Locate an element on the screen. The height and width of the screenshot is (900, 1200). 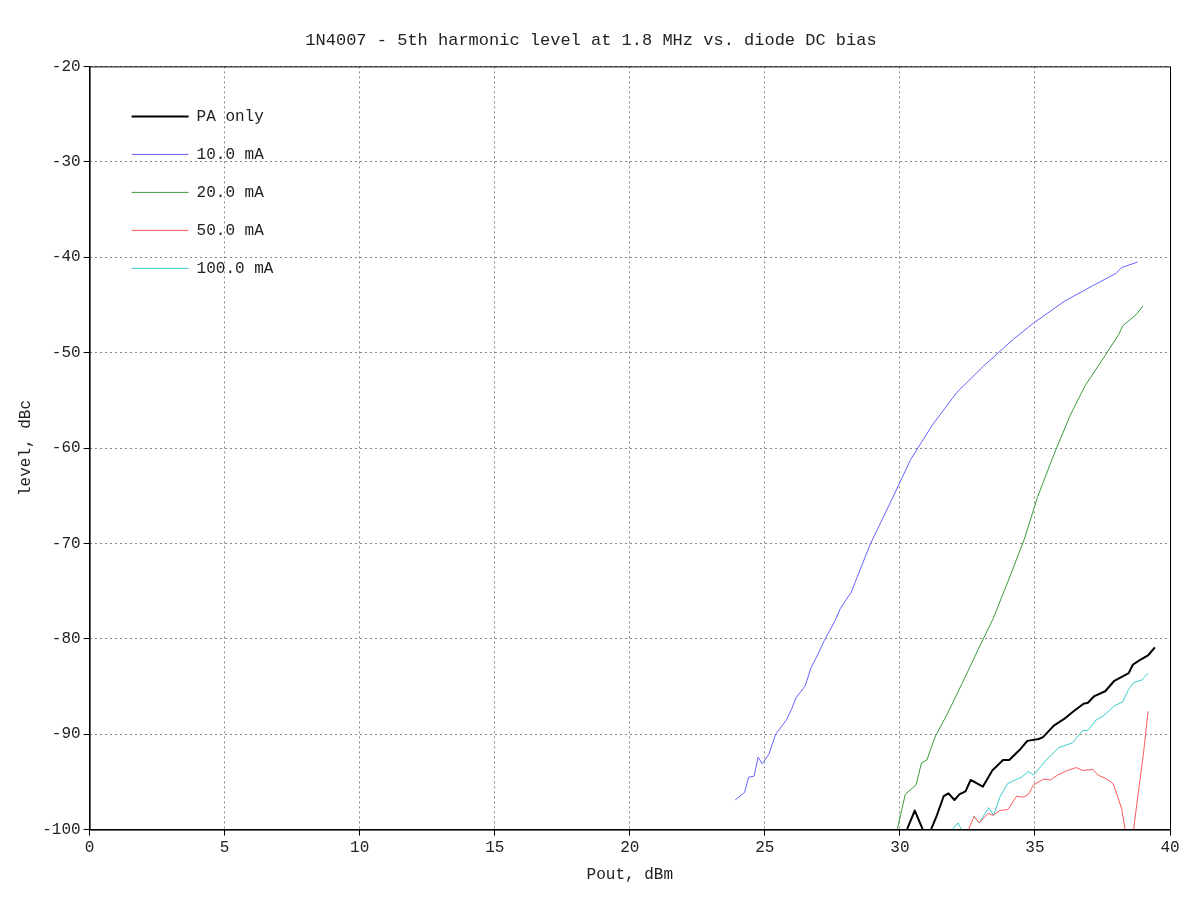
y-tick-label: -60 is located at coordinates (66, 448).